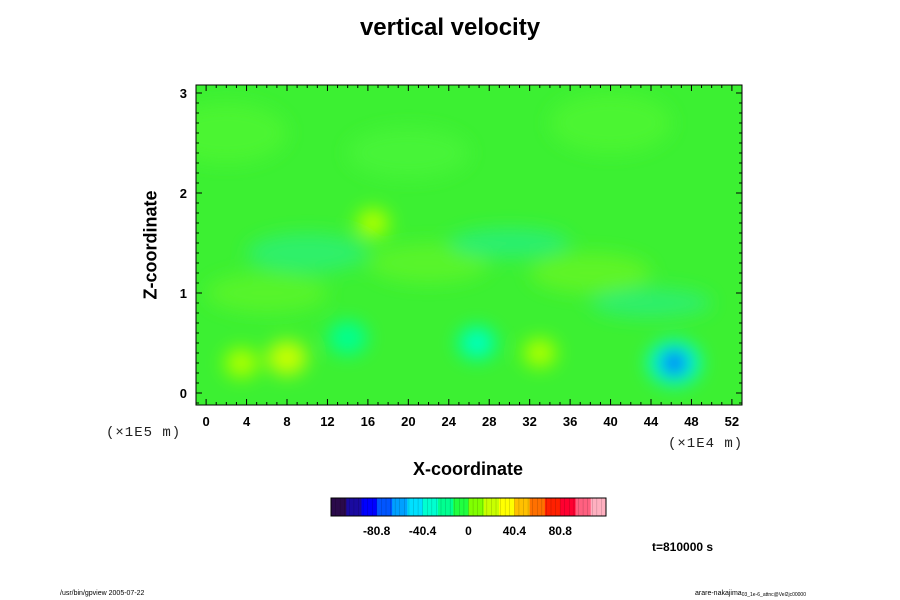 This screenshot has height=600, width=900. Describe the element at coordinates (183, 393) in the screenshot. I see `z-tick-label: 0` at that location.